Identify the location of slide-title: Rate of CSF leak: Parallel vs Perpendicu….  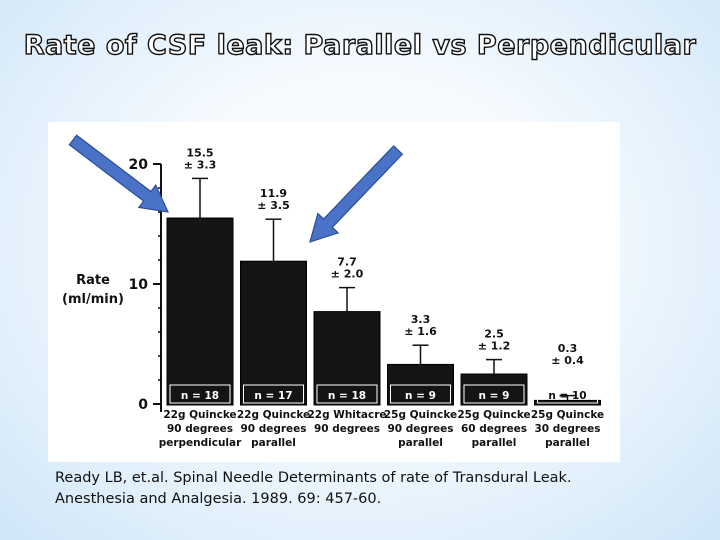
(360, 45).